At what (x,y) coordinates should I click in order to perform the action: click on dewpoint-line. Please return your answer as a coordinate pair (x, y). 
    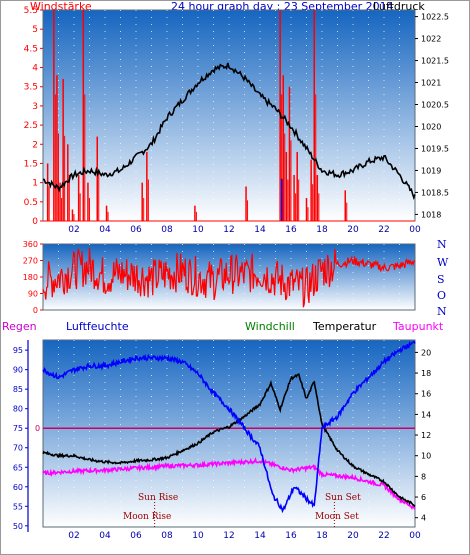
    Looking at the image, I should click on (229, 483).